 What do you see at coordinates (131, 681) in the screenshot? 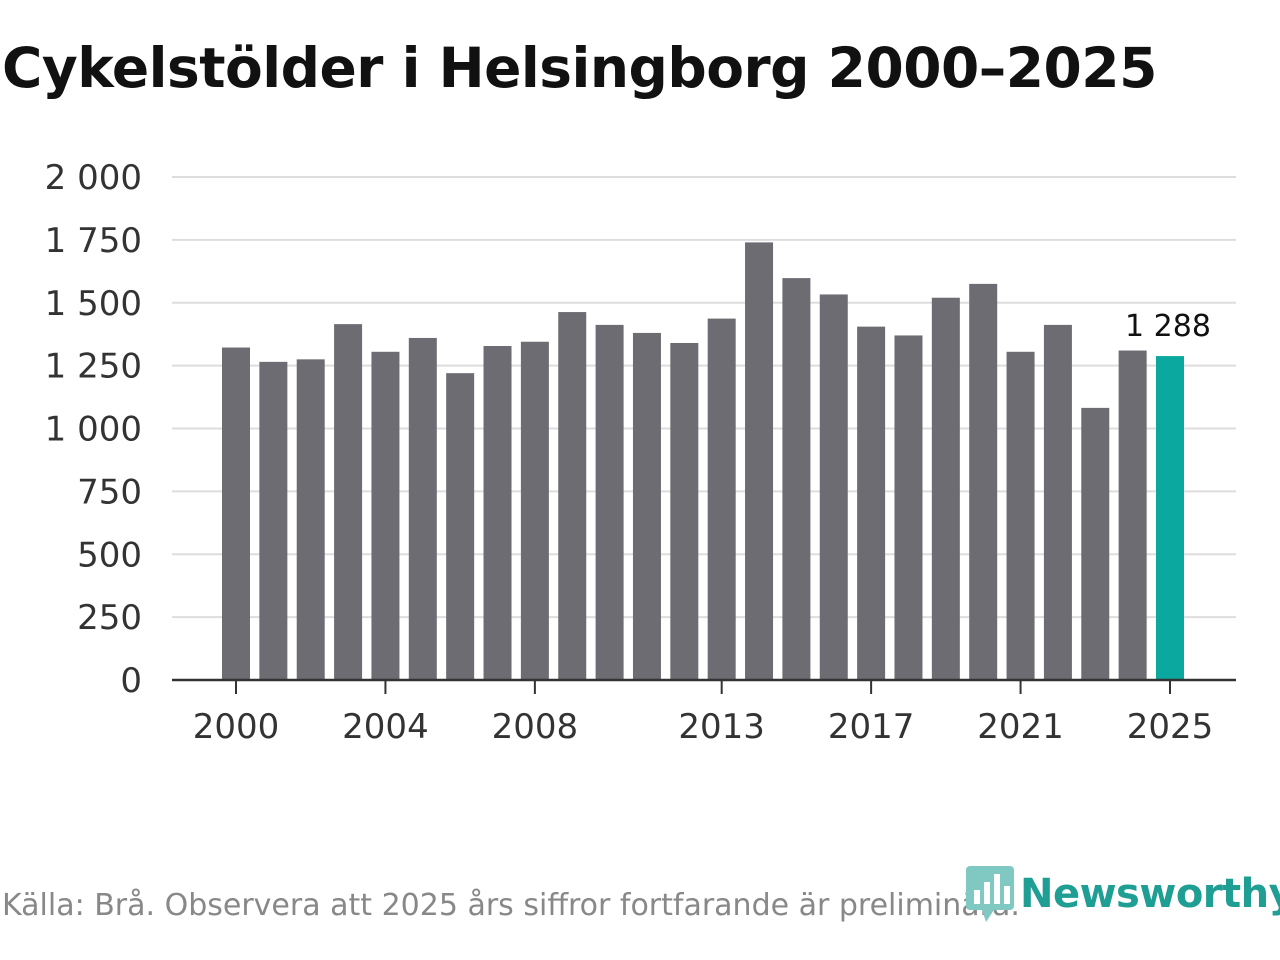
I see `y-tick-label: 0` at bounding box center [131, 681].